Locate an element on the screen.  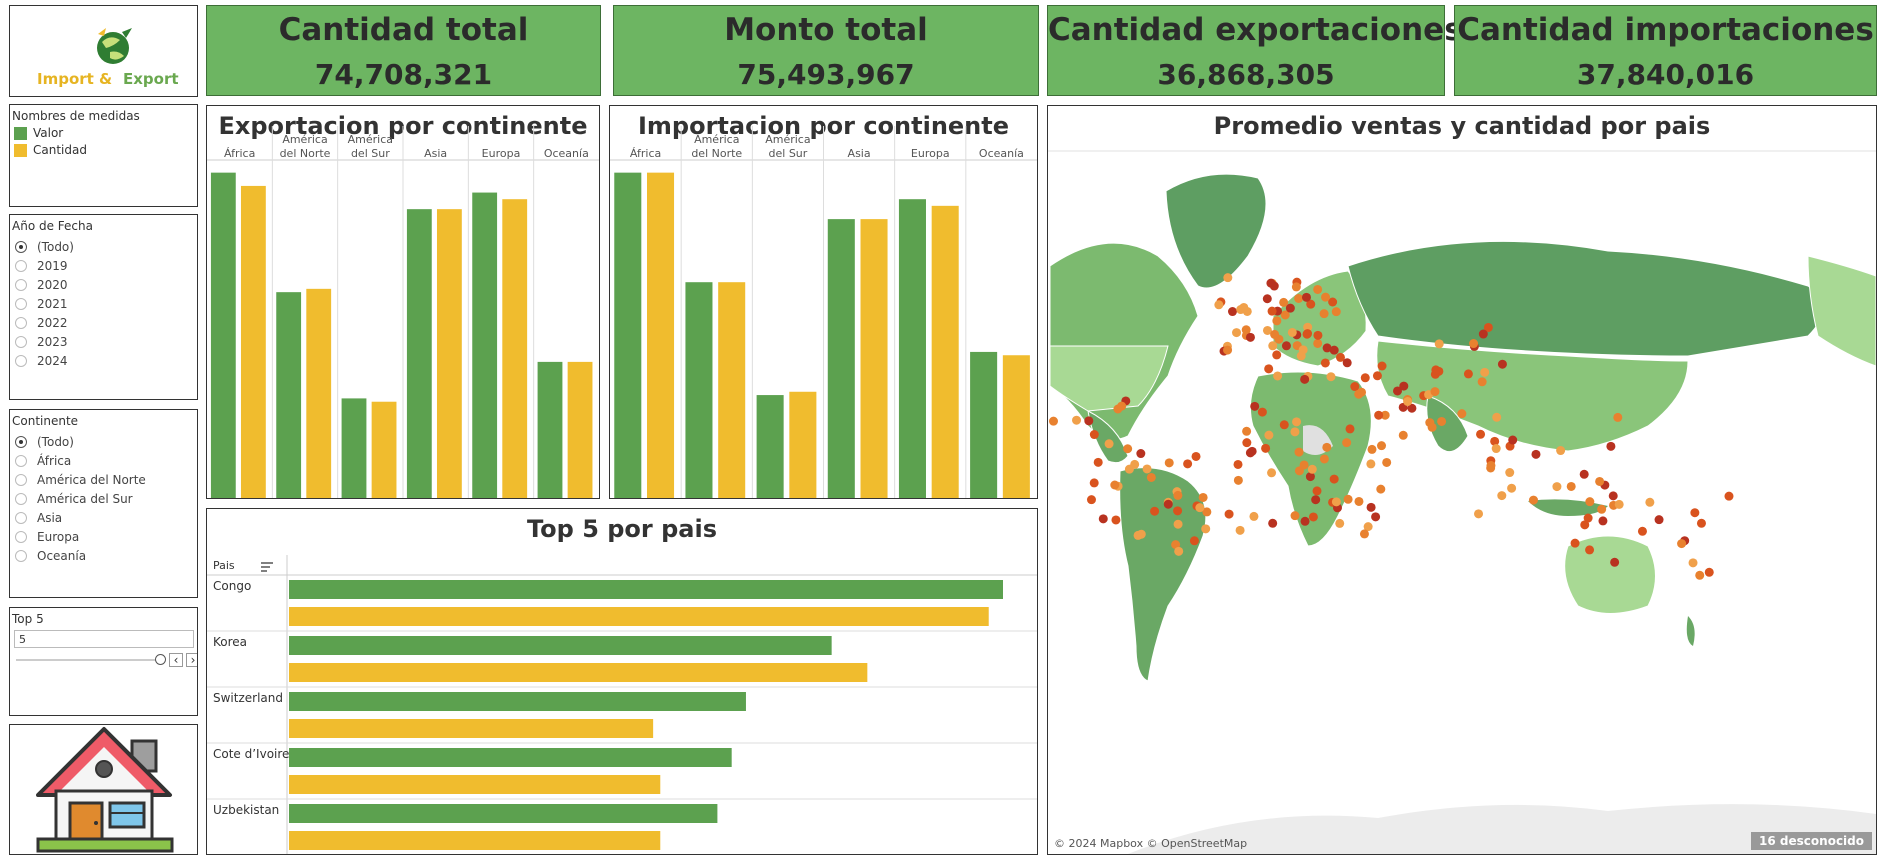
top-param-prev-button: ‹ is located at coordinates (176, 660).